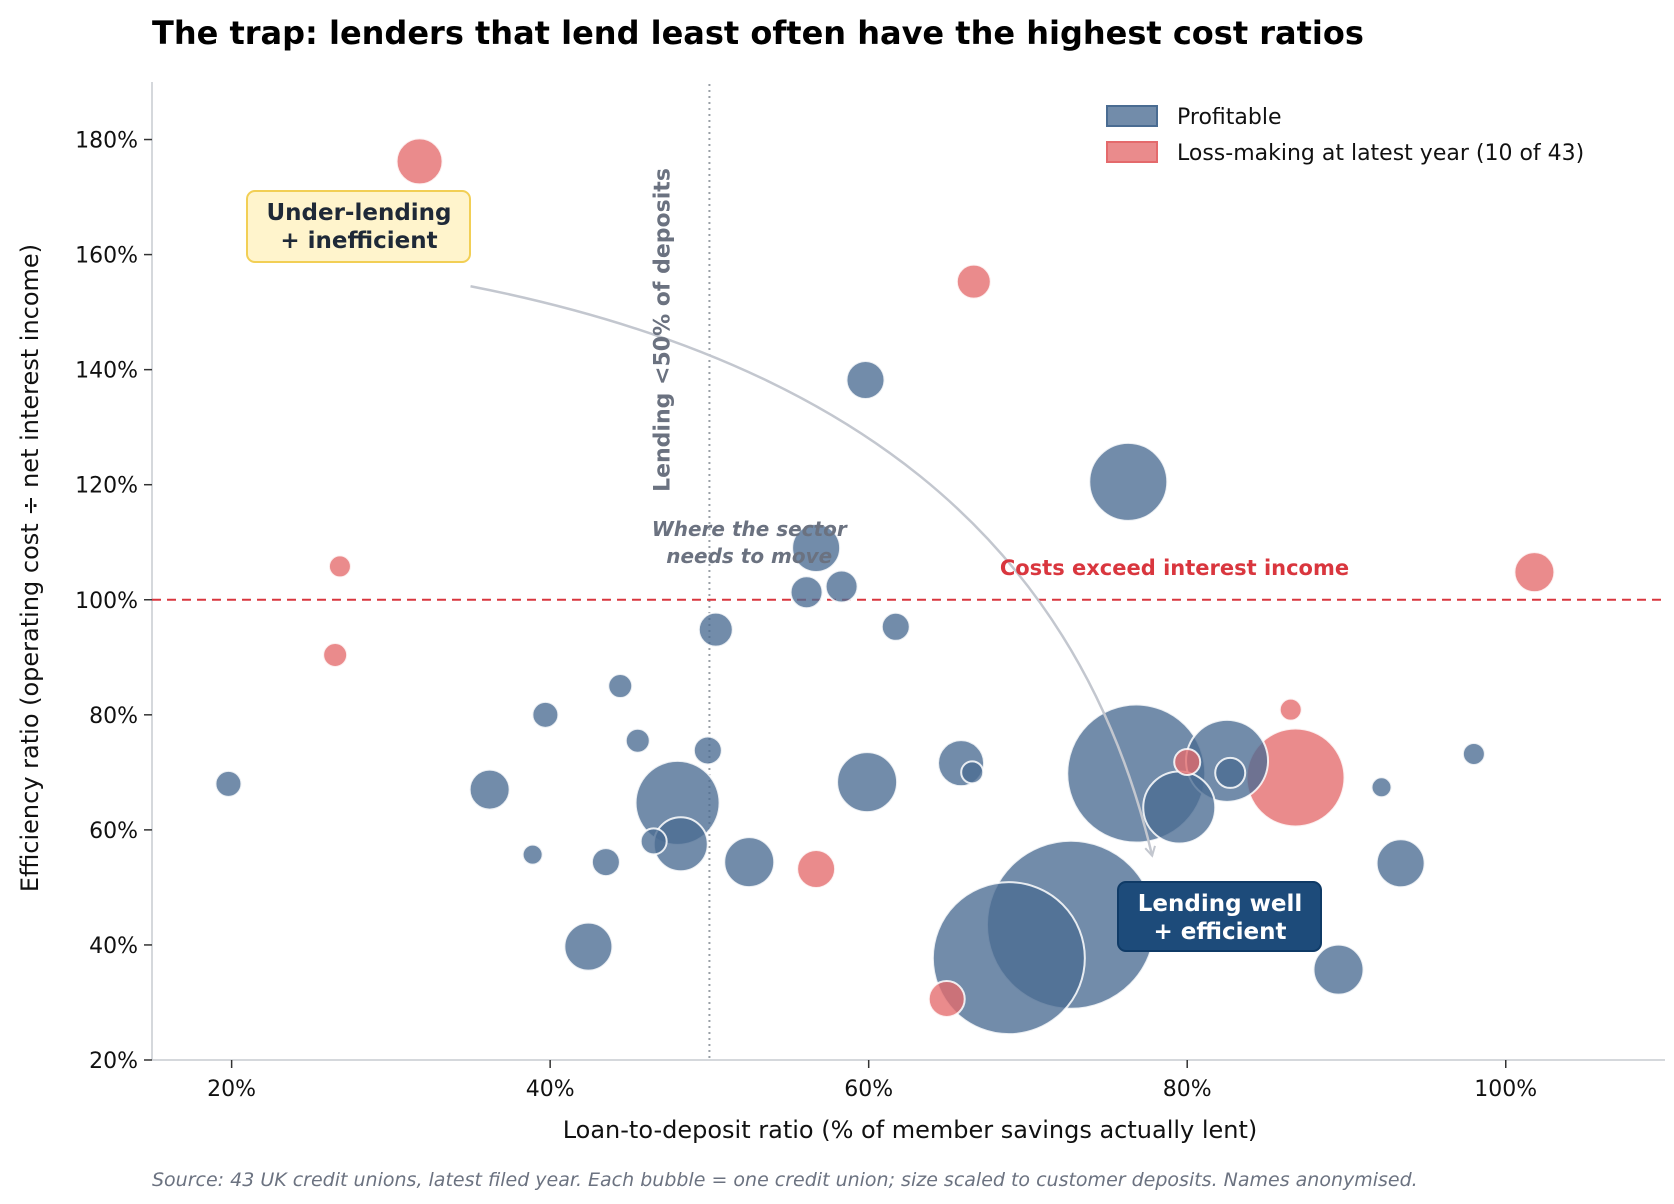  Describe the element at coordinates (1220, 904) in the screenshot. I see `lending-well-line1: Lending well` at that location.